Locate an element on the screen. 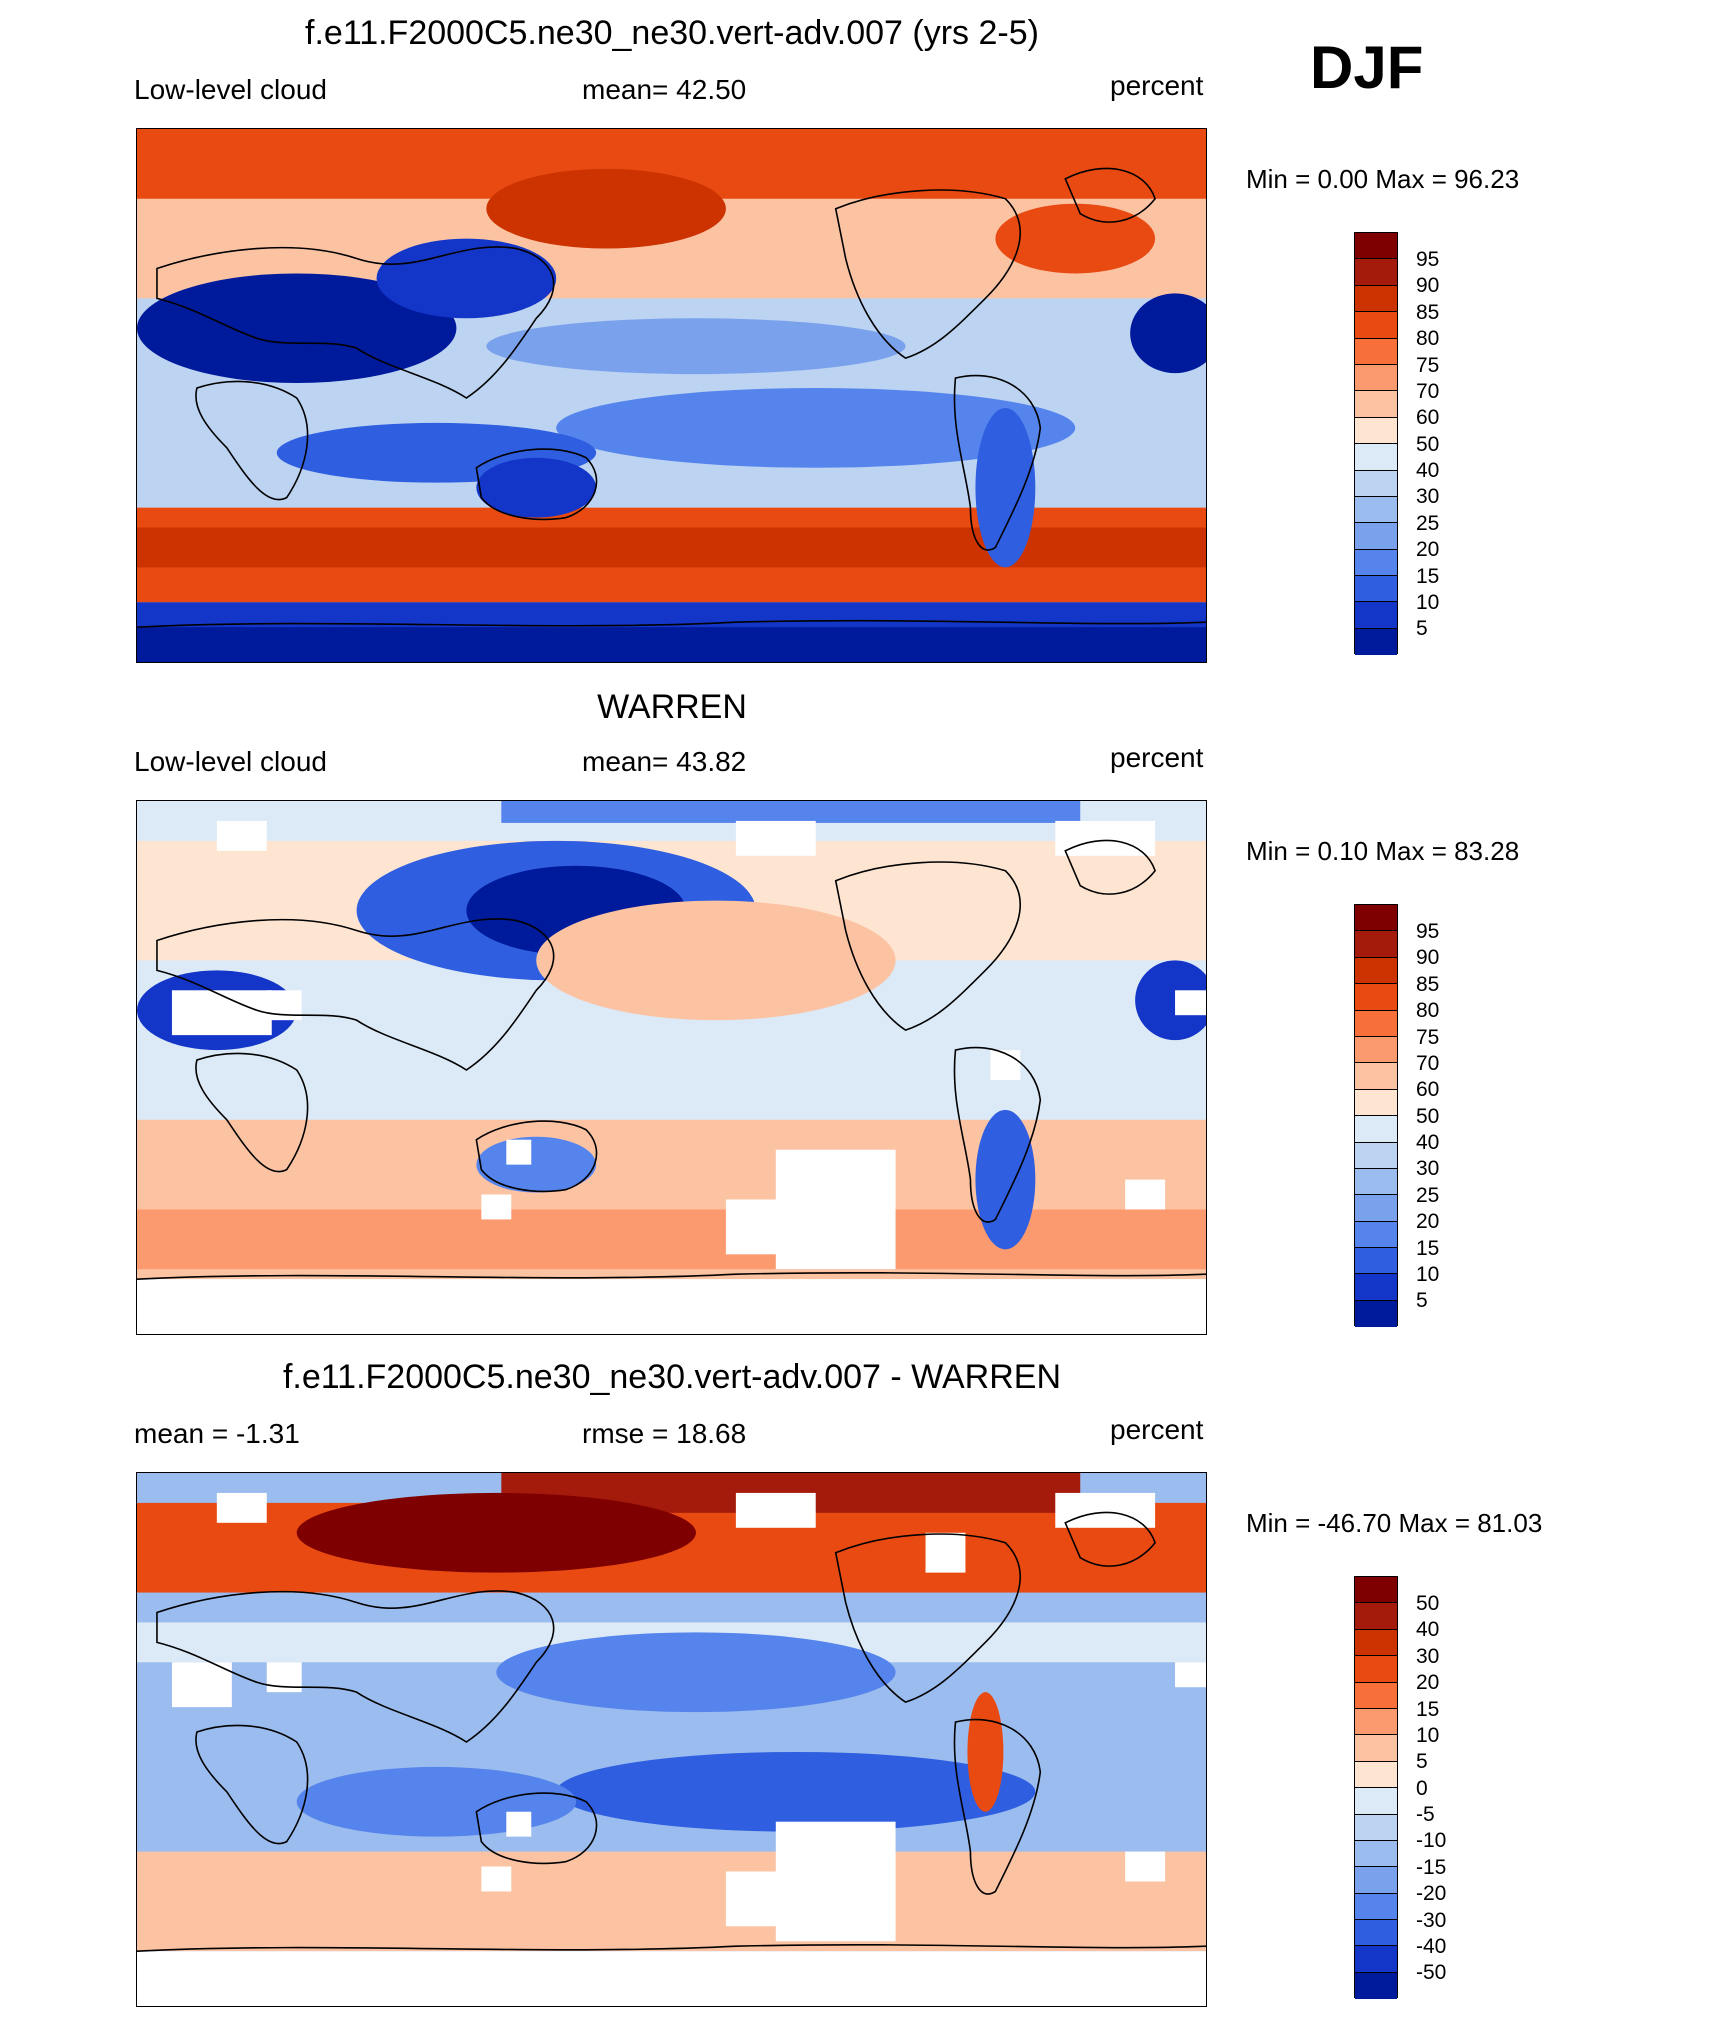 This screenshot has width=1710, height=2036. panel-2-variable-label: Low-level cloud is located at coordinates (230, 761).